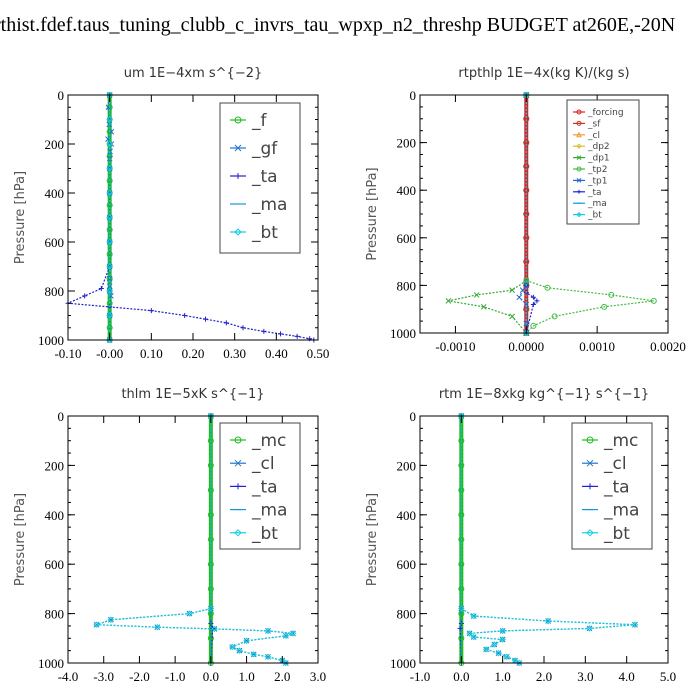  I want to click on legend: _forcing_sf _cl_dp2 _dp1_tp2_tp1 _ta_ma _bt, so click(603, 162).